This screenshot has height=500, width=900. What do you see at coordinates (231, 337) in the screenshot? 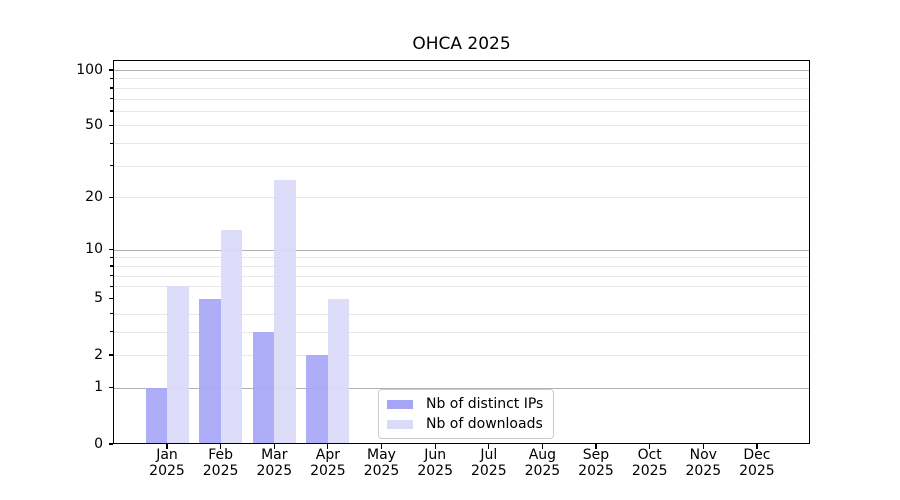
I see `bar-downloads-feb` at bounding box center [231, 337].